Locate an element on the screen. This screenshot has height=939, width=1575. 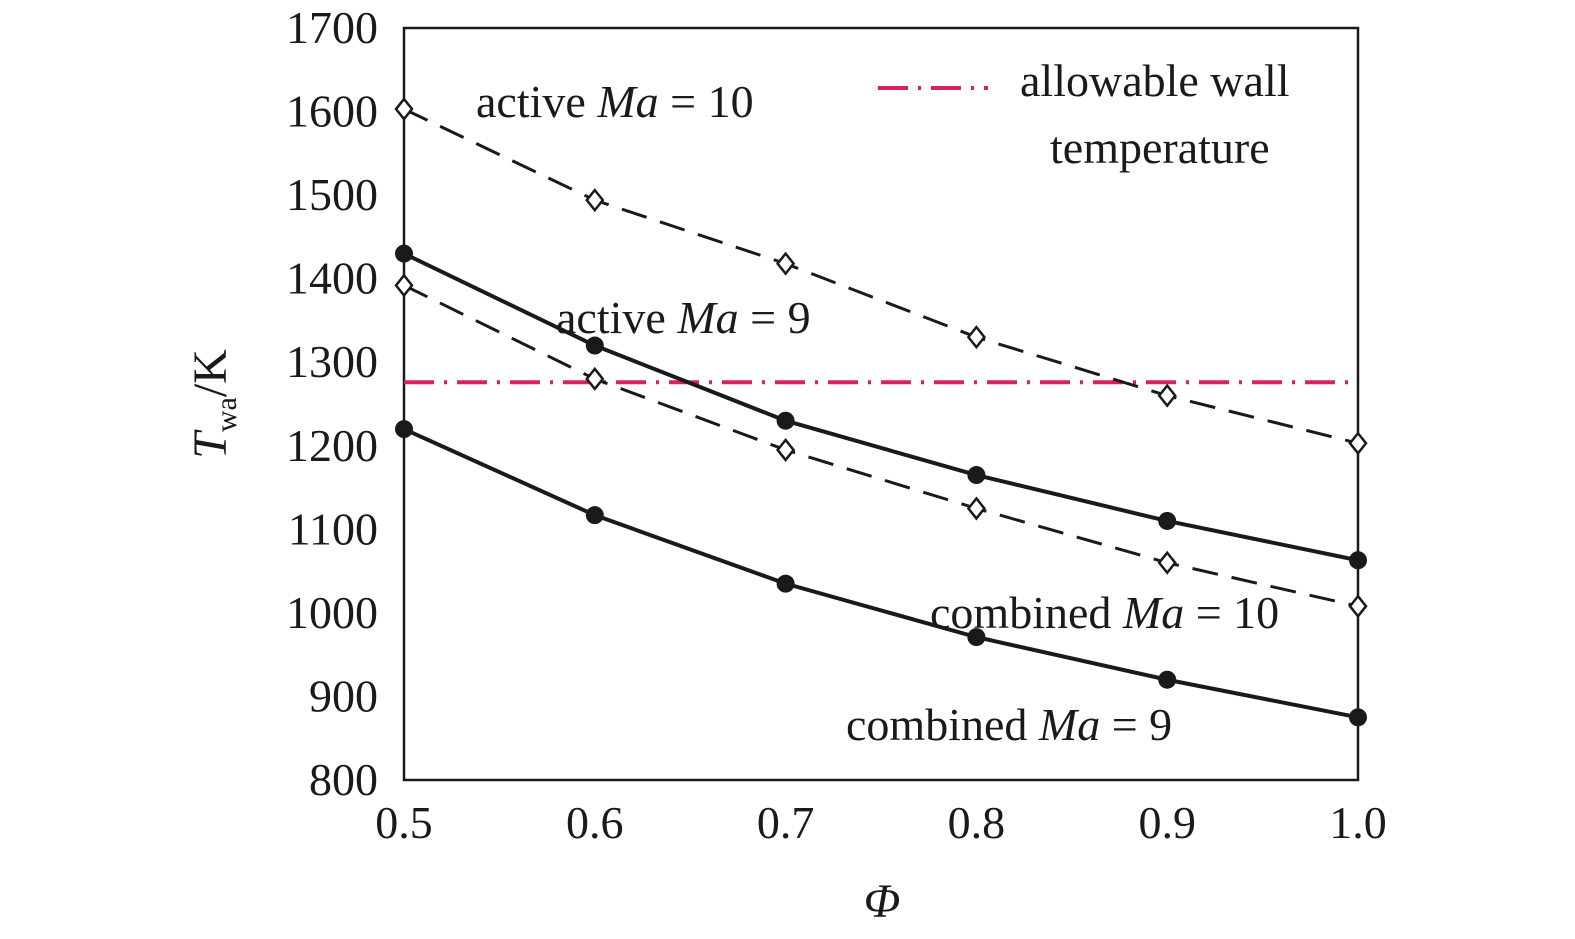
x-tick-label: 0.5 is located at coordinates (404, 822).